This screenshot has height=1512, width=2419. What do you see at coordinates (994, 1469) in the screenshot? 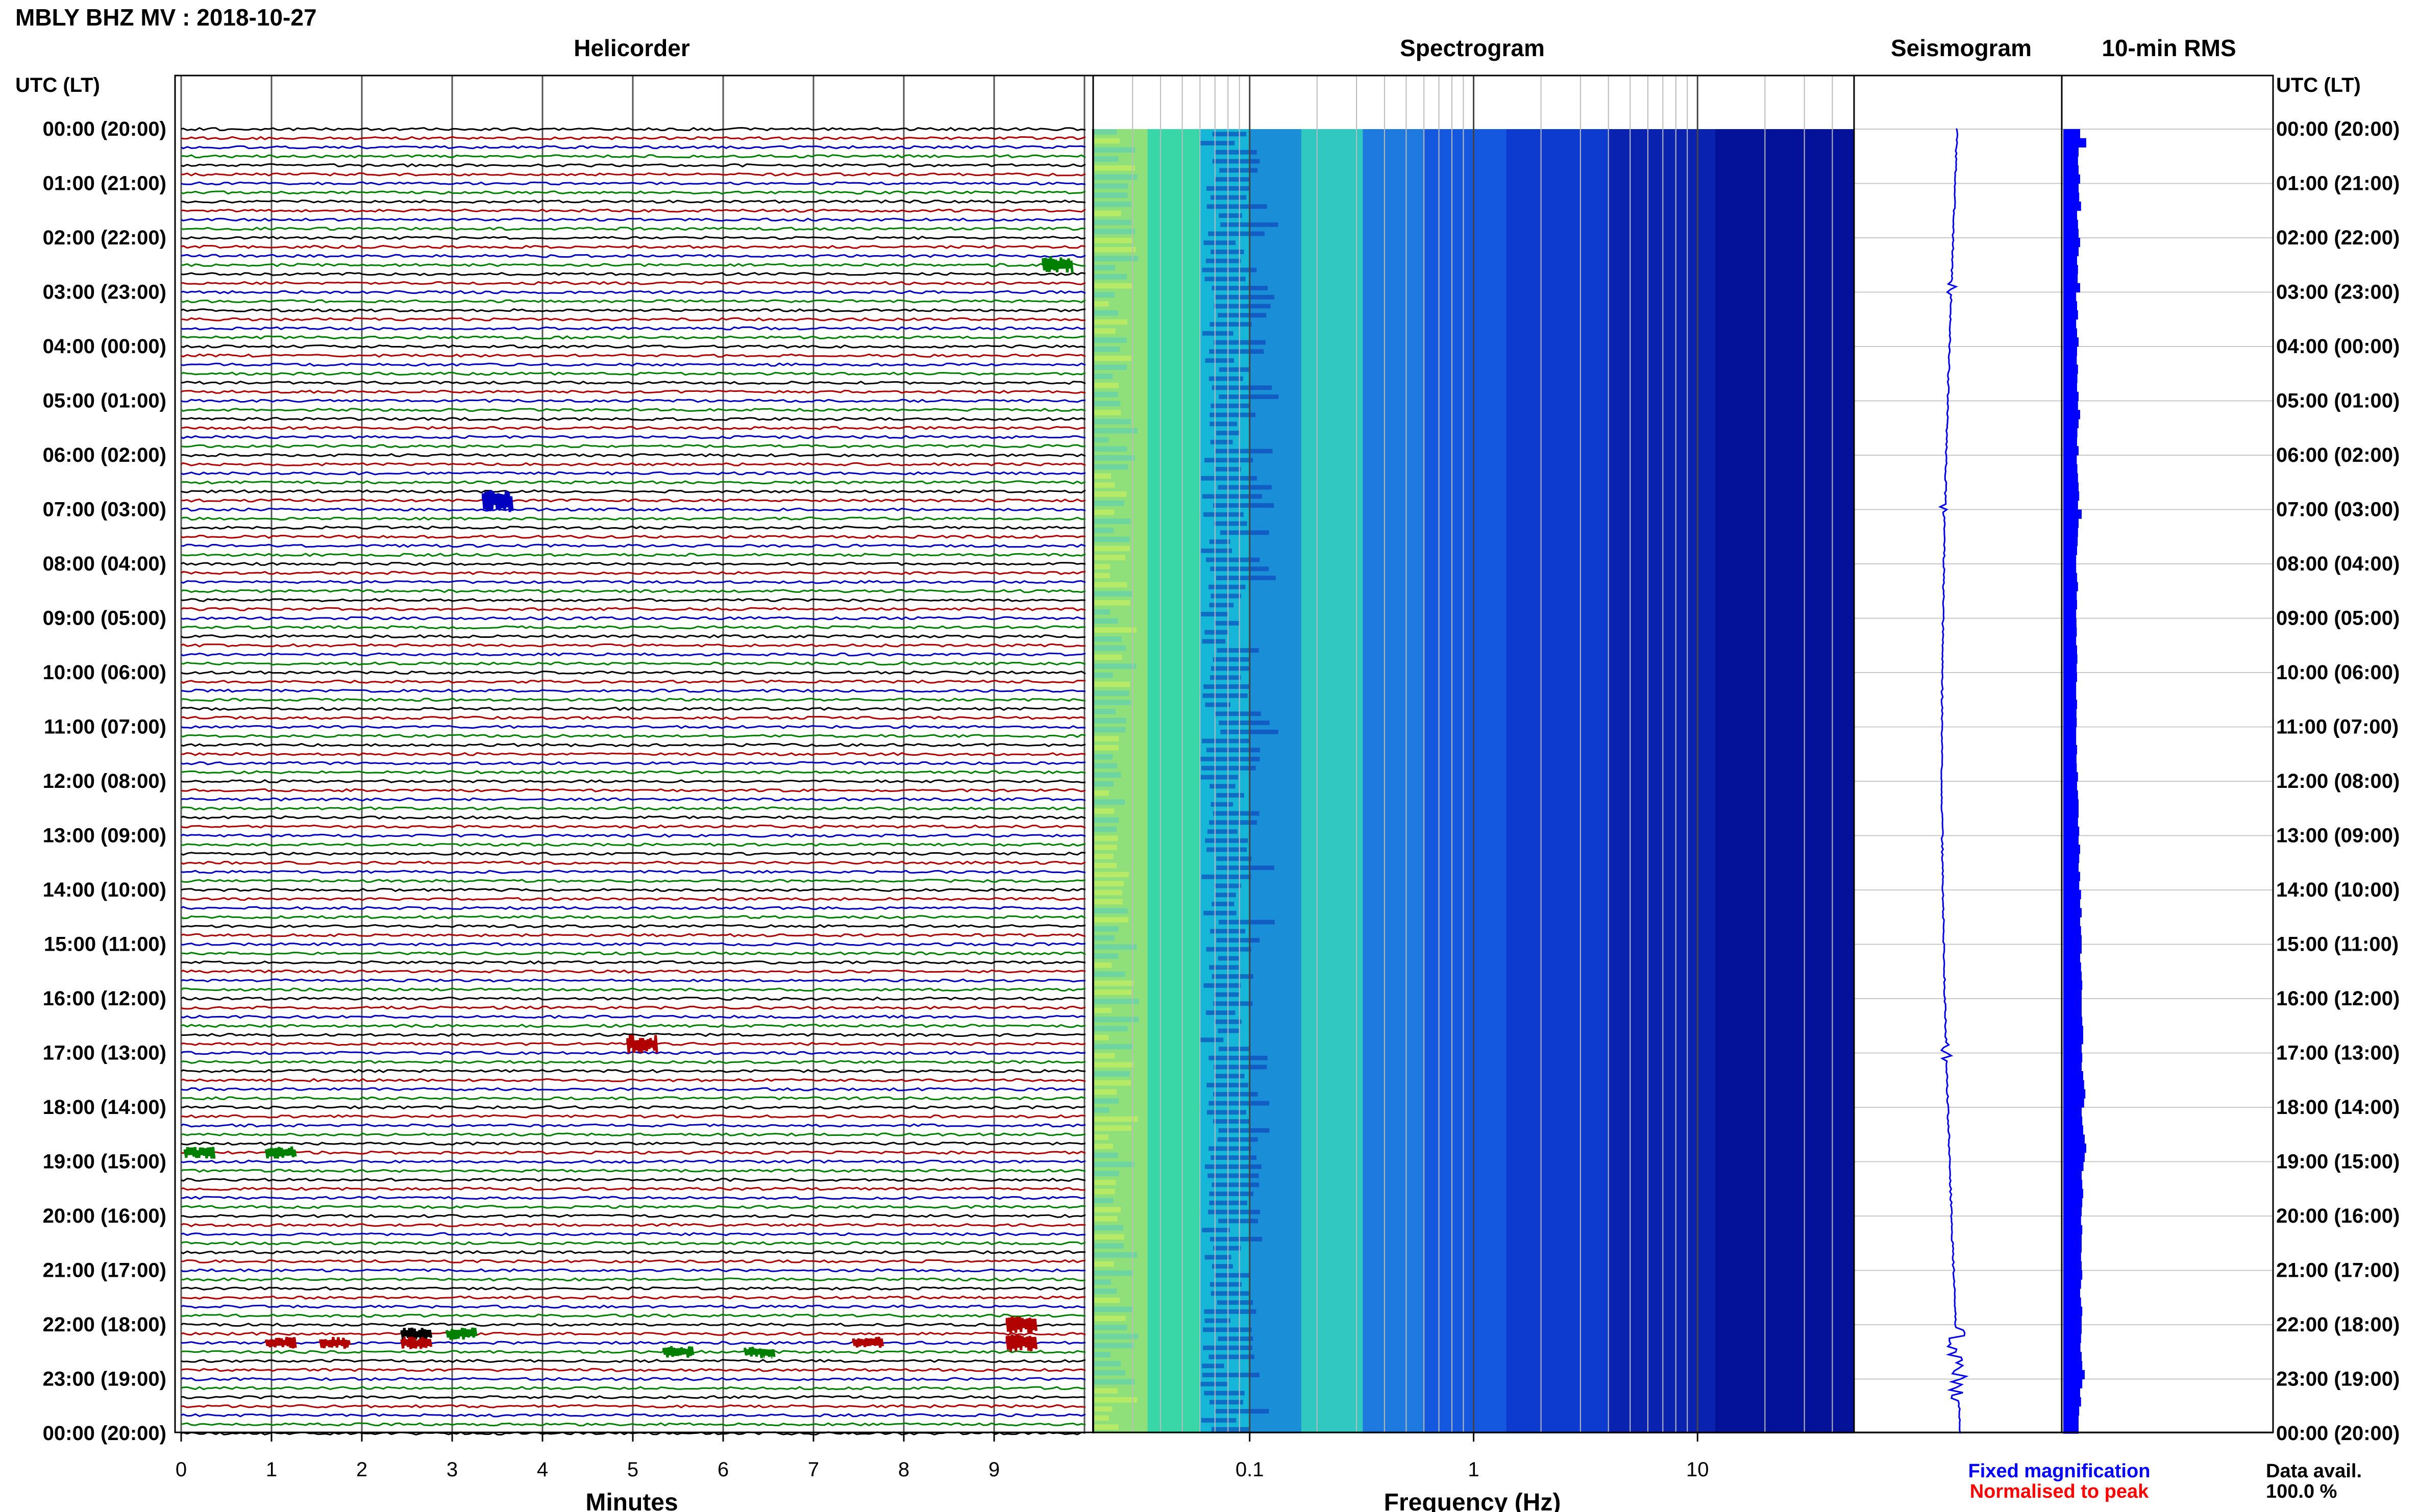
I see `helicorder-x-tick-label: 9` at bounding box center [994, 1469].